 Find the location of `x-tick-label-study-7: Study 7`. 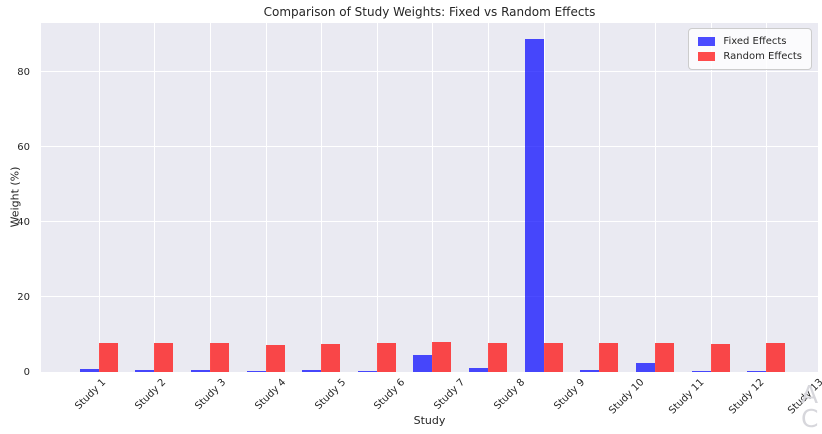

x-tick-label-study-7: Study 7 is located at coordinates (450, 394).